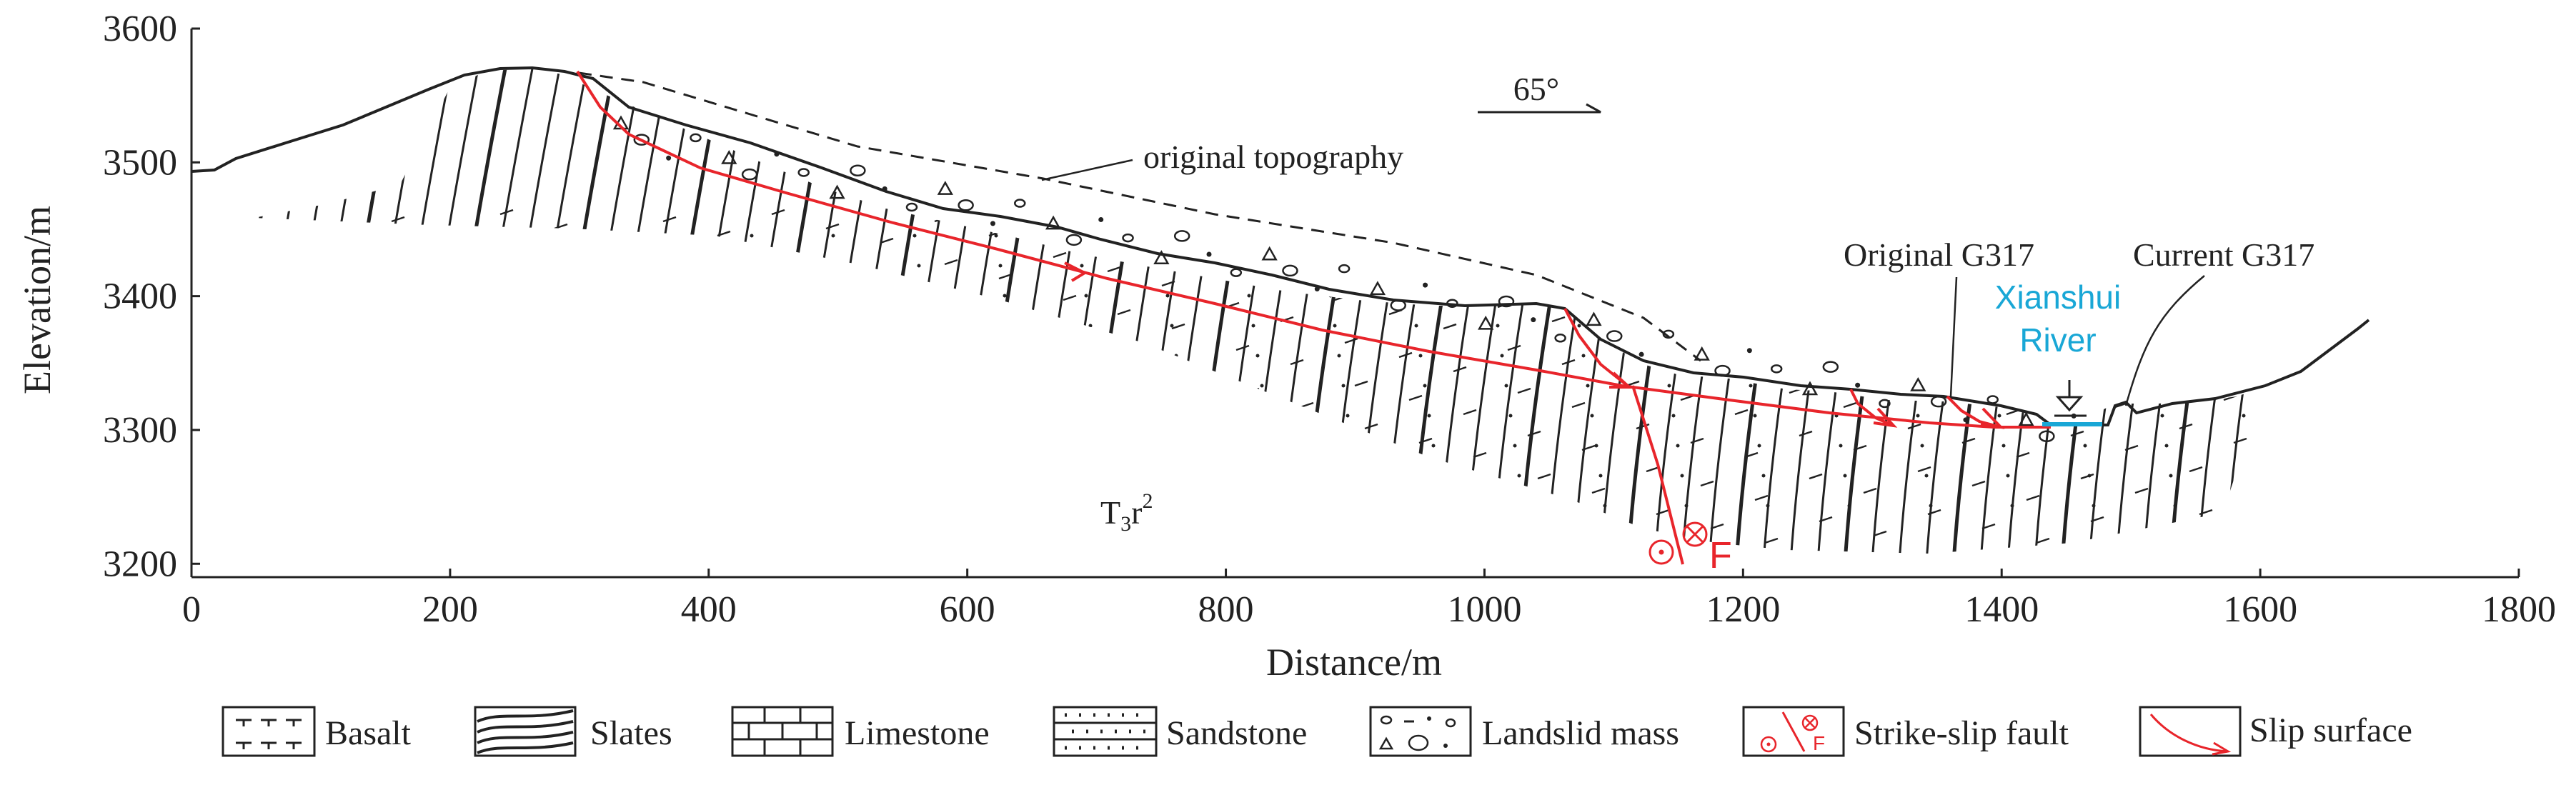  I want to click on svg-text: T3r2, so click(1126, 512).